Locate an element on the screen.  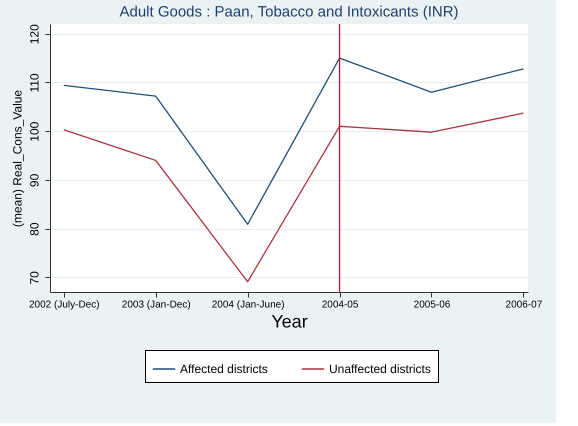
x-tick-label: 2004 (Jan-June) is located at coordinates (248, 305).